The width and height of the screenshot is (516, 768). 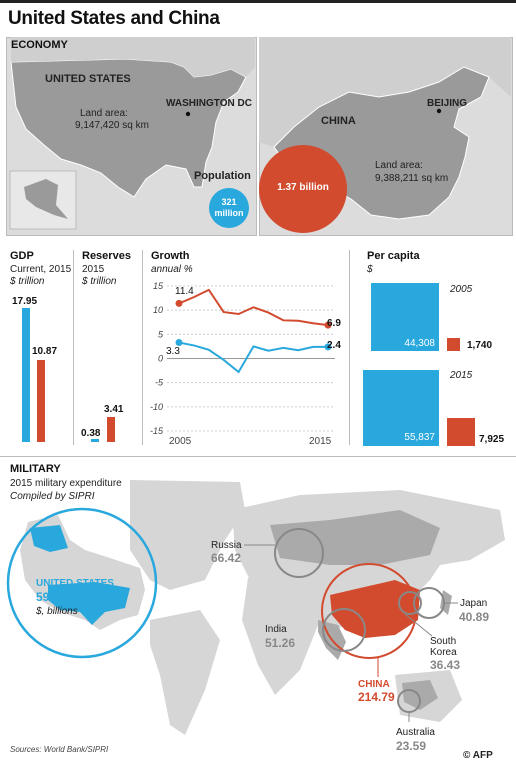 I want to click on mil-china-value: 214.79, so click(x=376, y=697).